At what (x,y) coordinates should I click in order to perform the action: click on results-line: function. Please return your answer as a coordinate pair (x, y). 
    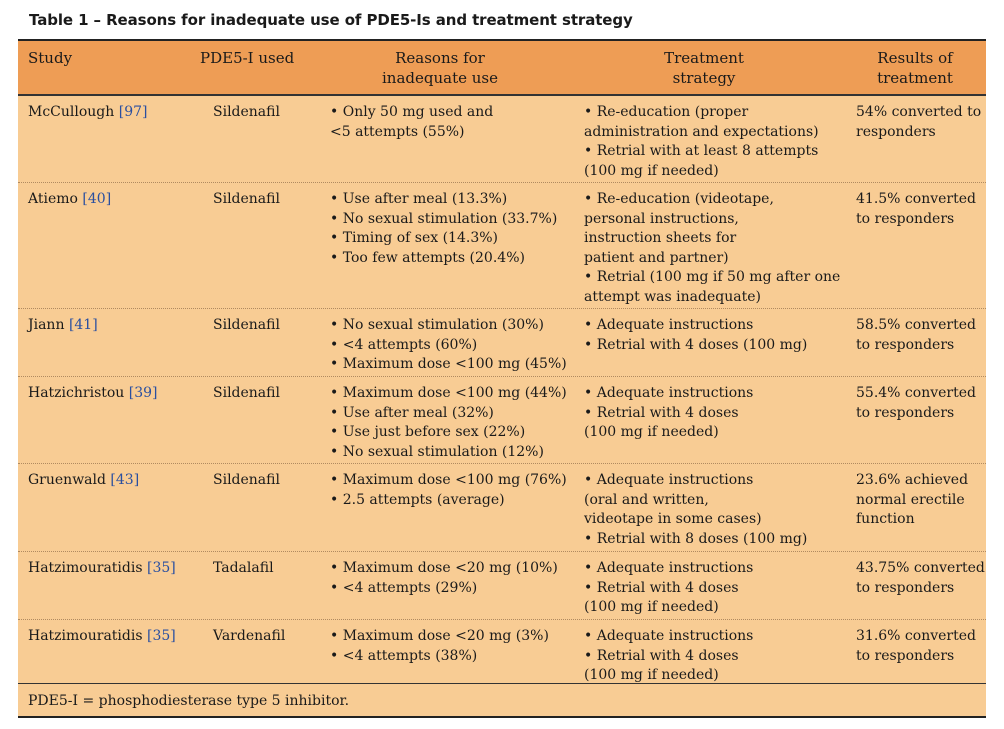
    Looking at the image, I should click on (885, 519).